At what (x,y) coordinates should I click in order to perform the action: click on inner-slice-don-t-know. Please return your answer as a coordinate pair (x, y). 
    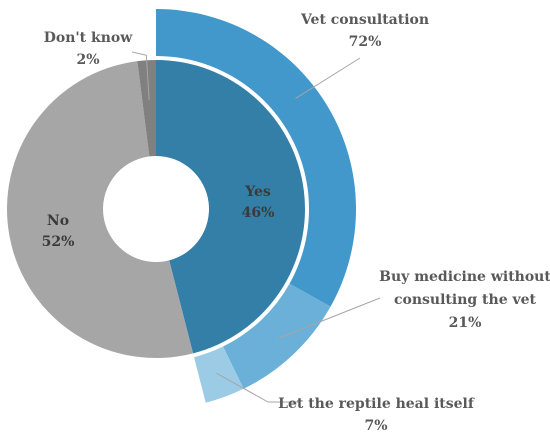
    Looking at the image, I should click on (146, 108).